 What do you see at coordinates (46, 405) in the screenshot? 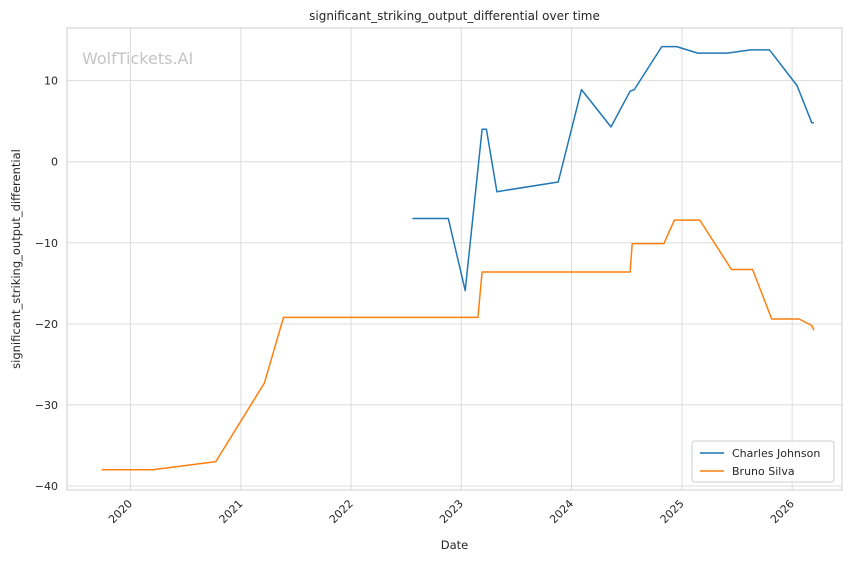
I see `y-tick-label: −30` at bounding box center [46, 405].